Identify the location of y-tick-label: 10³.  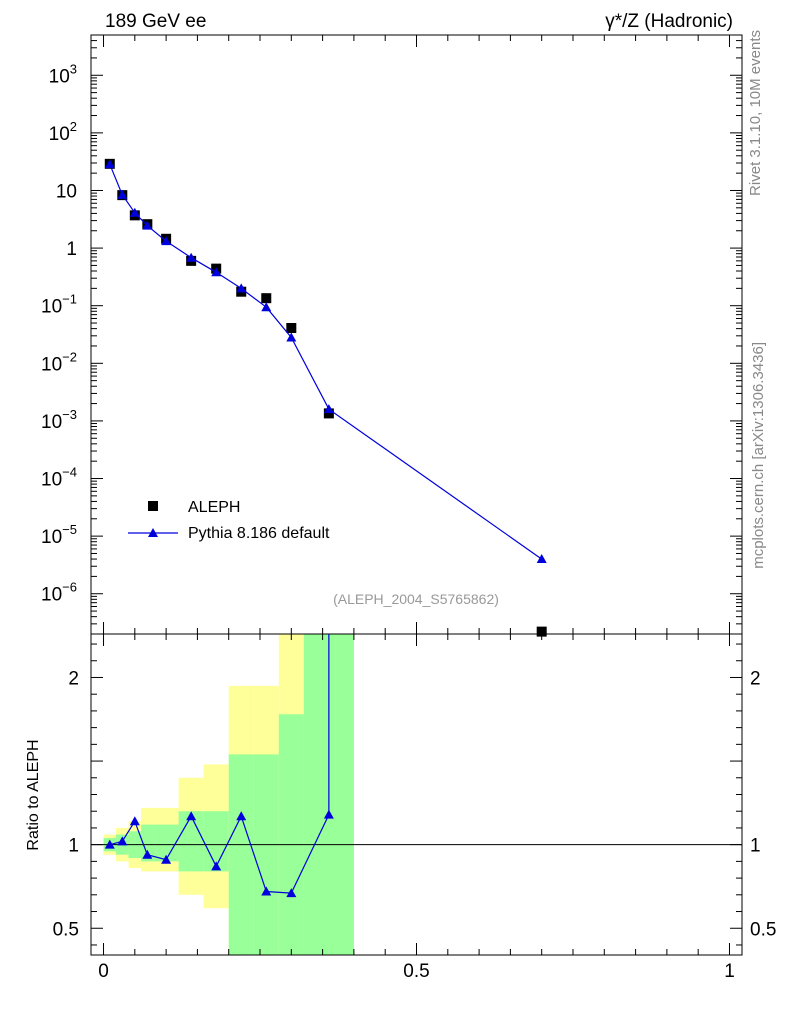
(63, 74).